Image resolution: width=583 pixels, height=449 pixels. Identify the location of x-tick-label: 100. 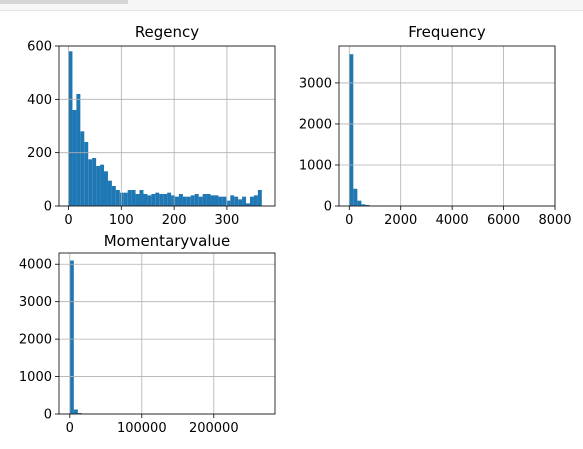
(121, 220).